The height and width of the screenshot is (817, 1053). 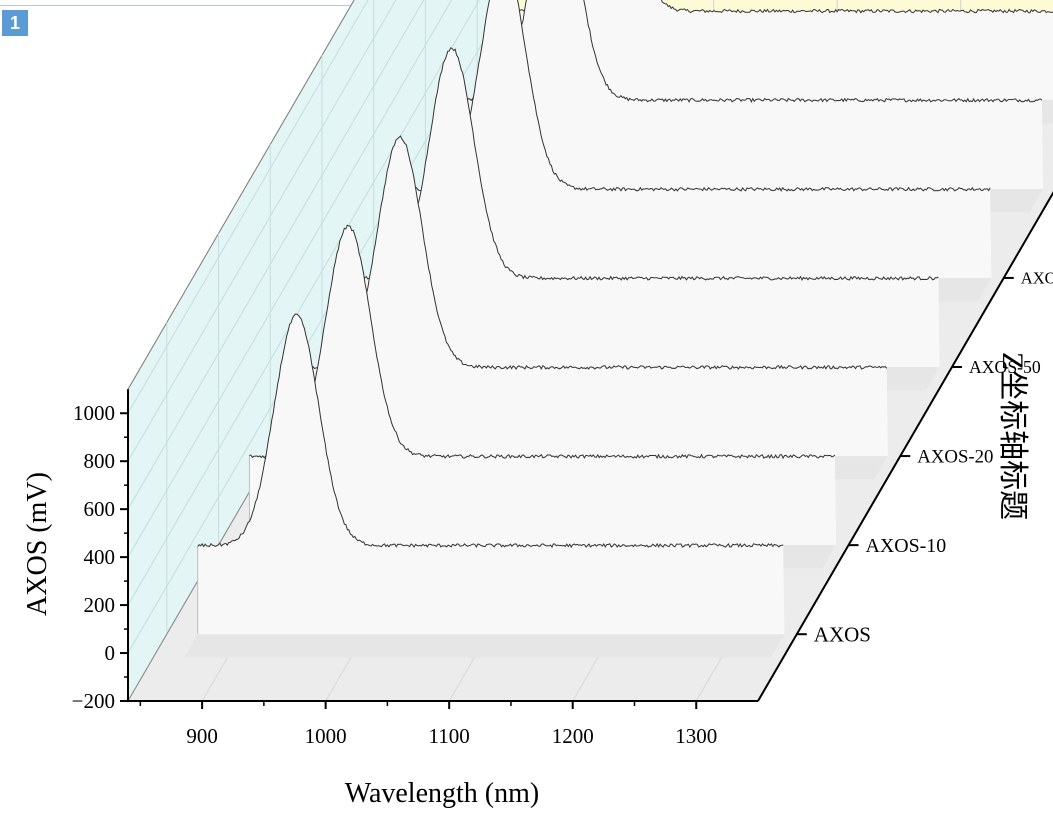 I want to click on y-tick-label: 200, so click(x=100, y=605).